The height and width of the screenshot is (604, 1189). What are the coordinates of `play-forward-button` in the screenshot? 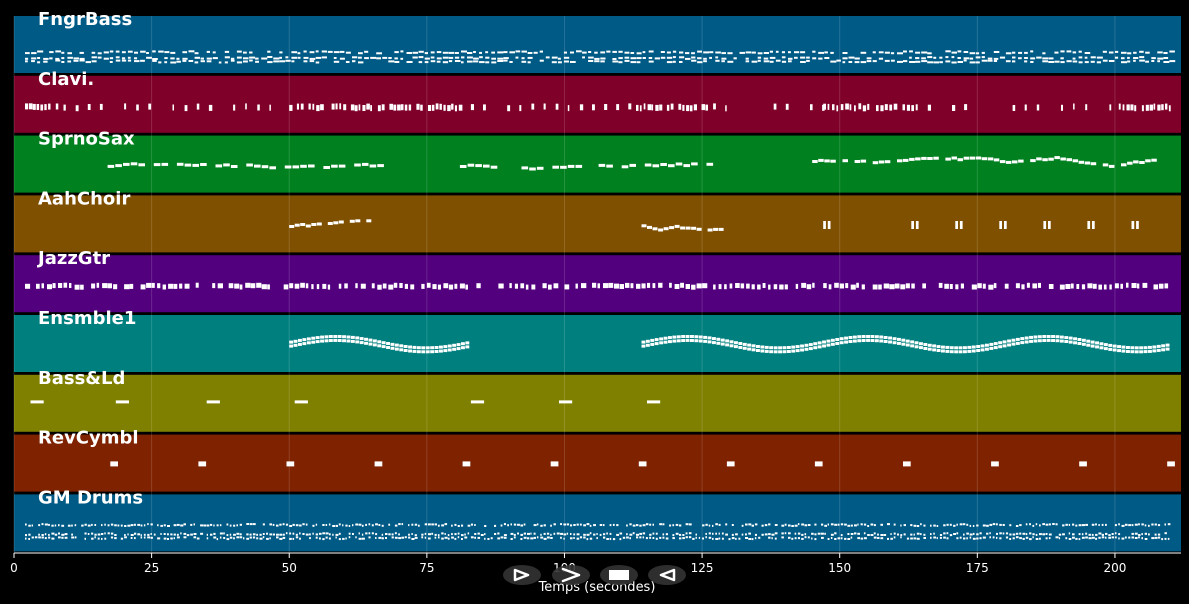 It's located at (522, 575).